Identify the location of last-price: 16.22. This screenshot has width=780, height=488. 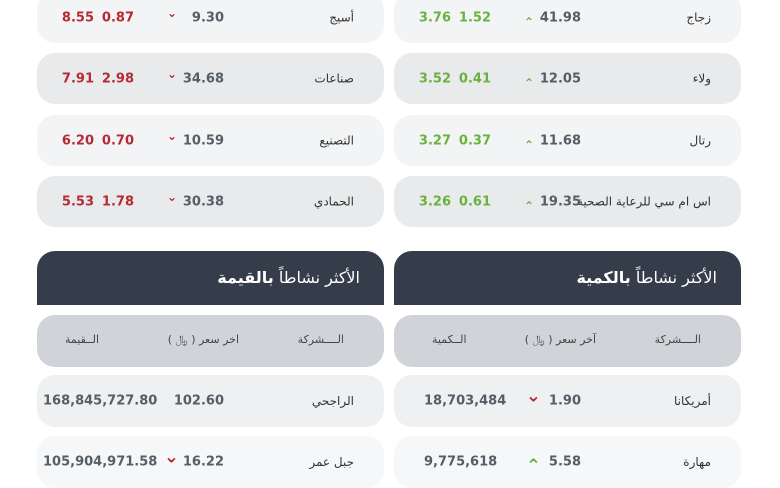
(203, 462).